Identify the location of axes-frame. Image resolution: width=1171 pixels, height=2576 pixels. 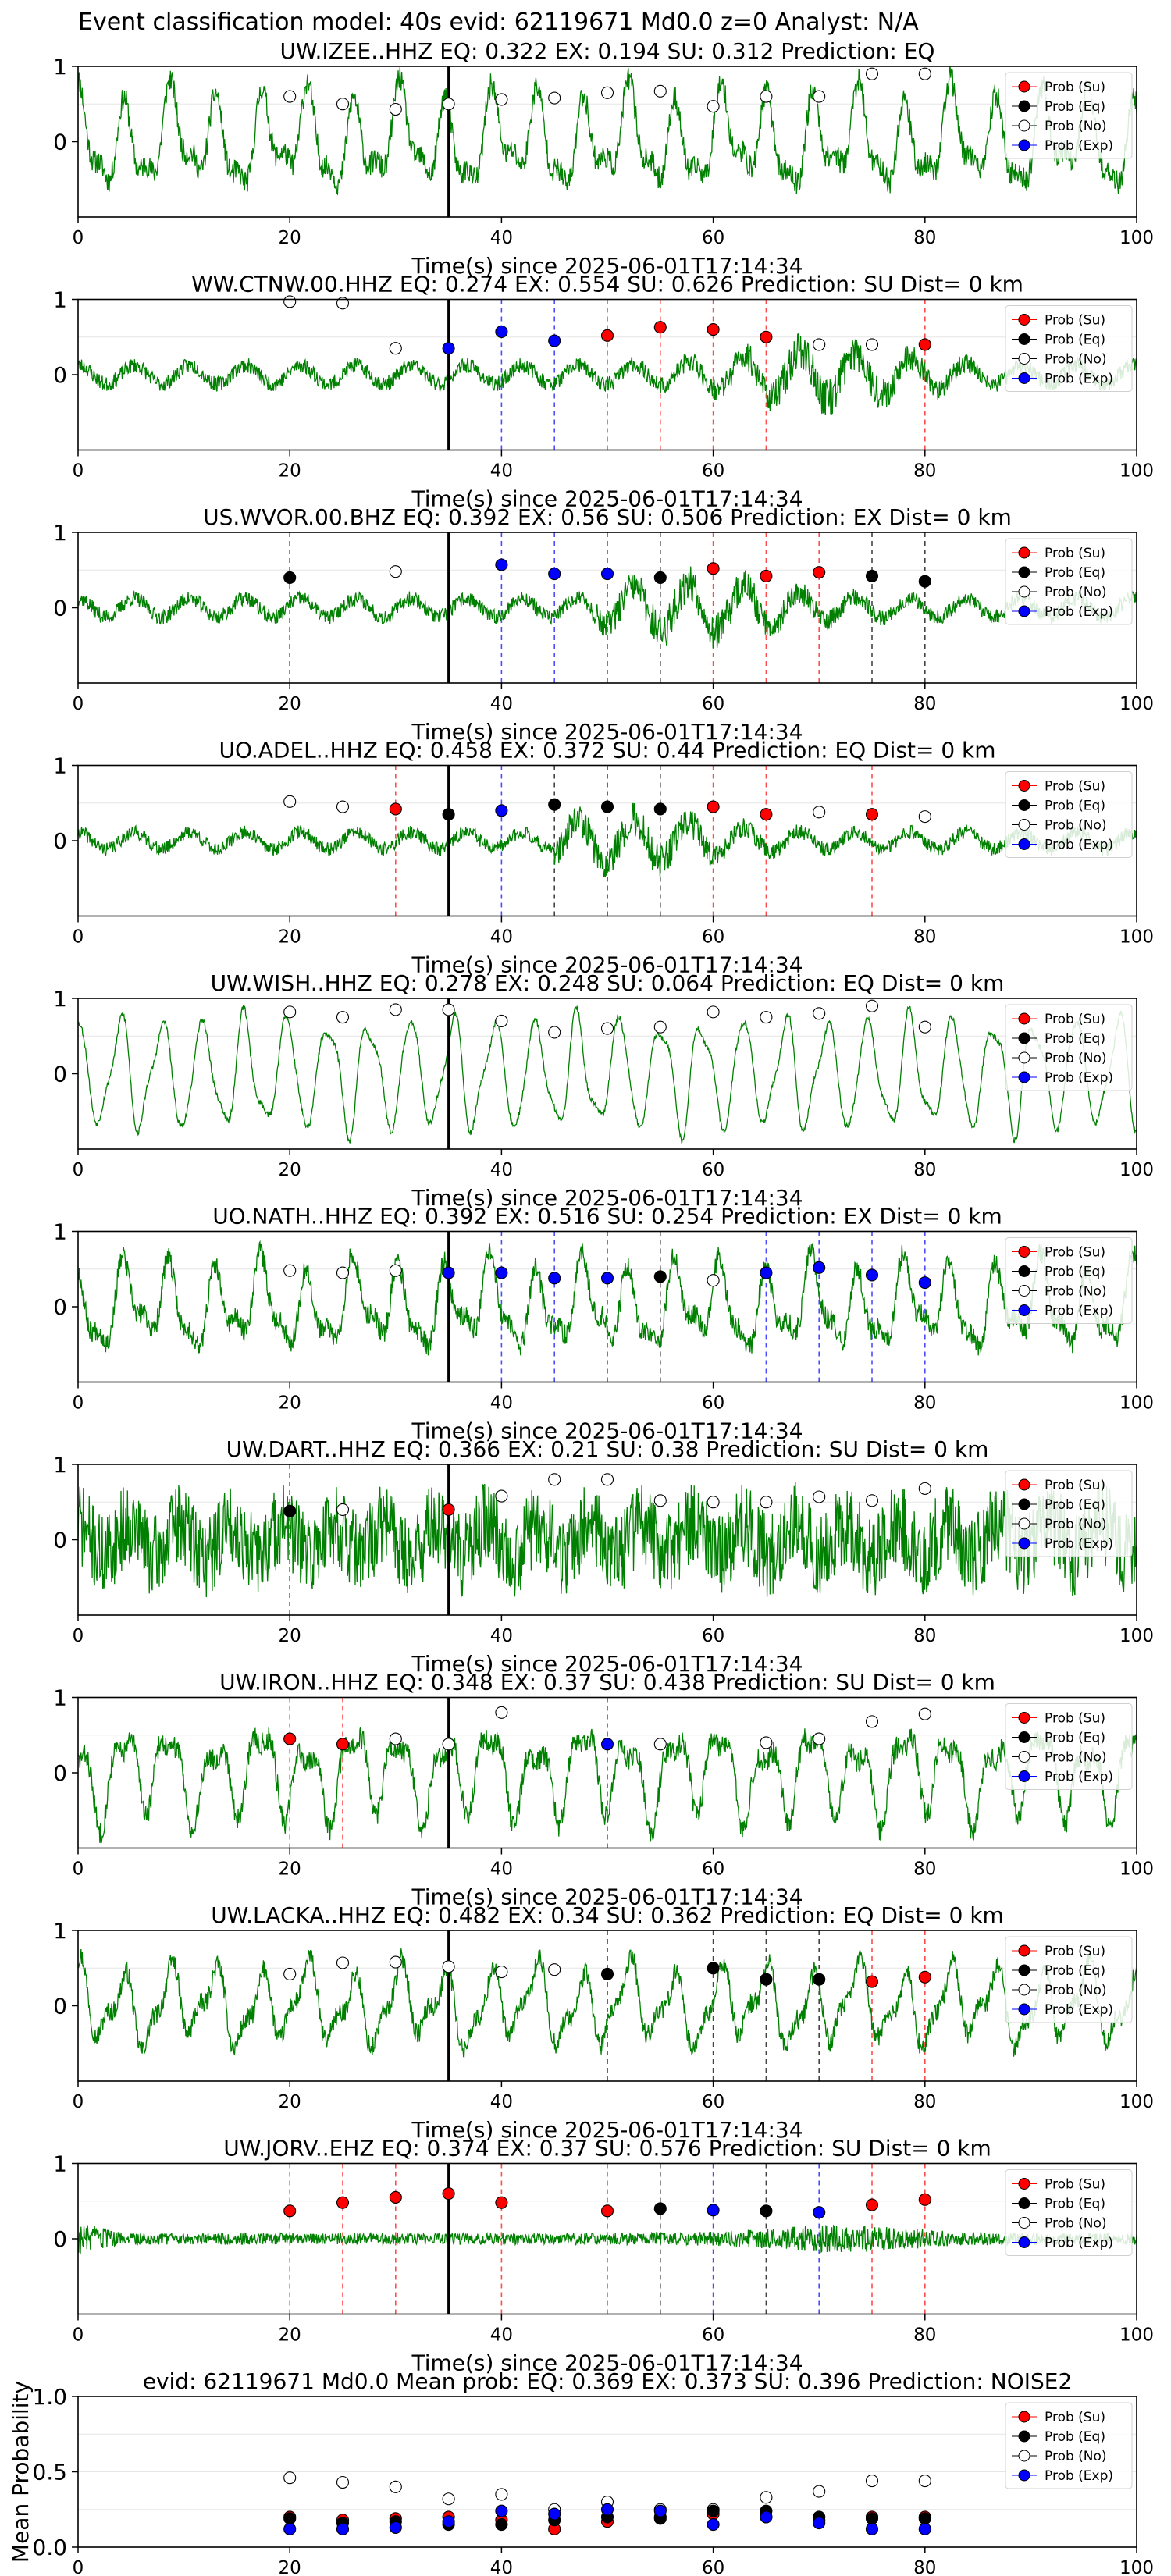
(607, 608).